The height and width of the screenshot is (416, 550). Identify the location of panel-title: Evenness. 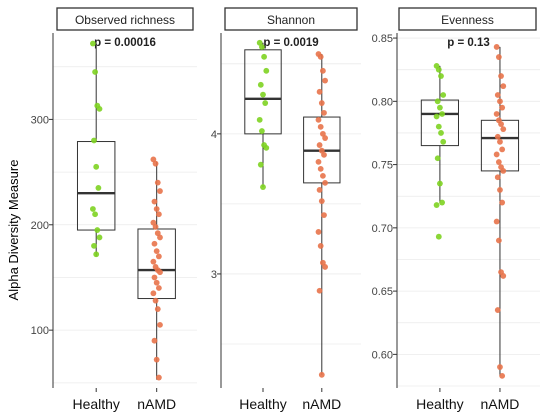
(467, 20).